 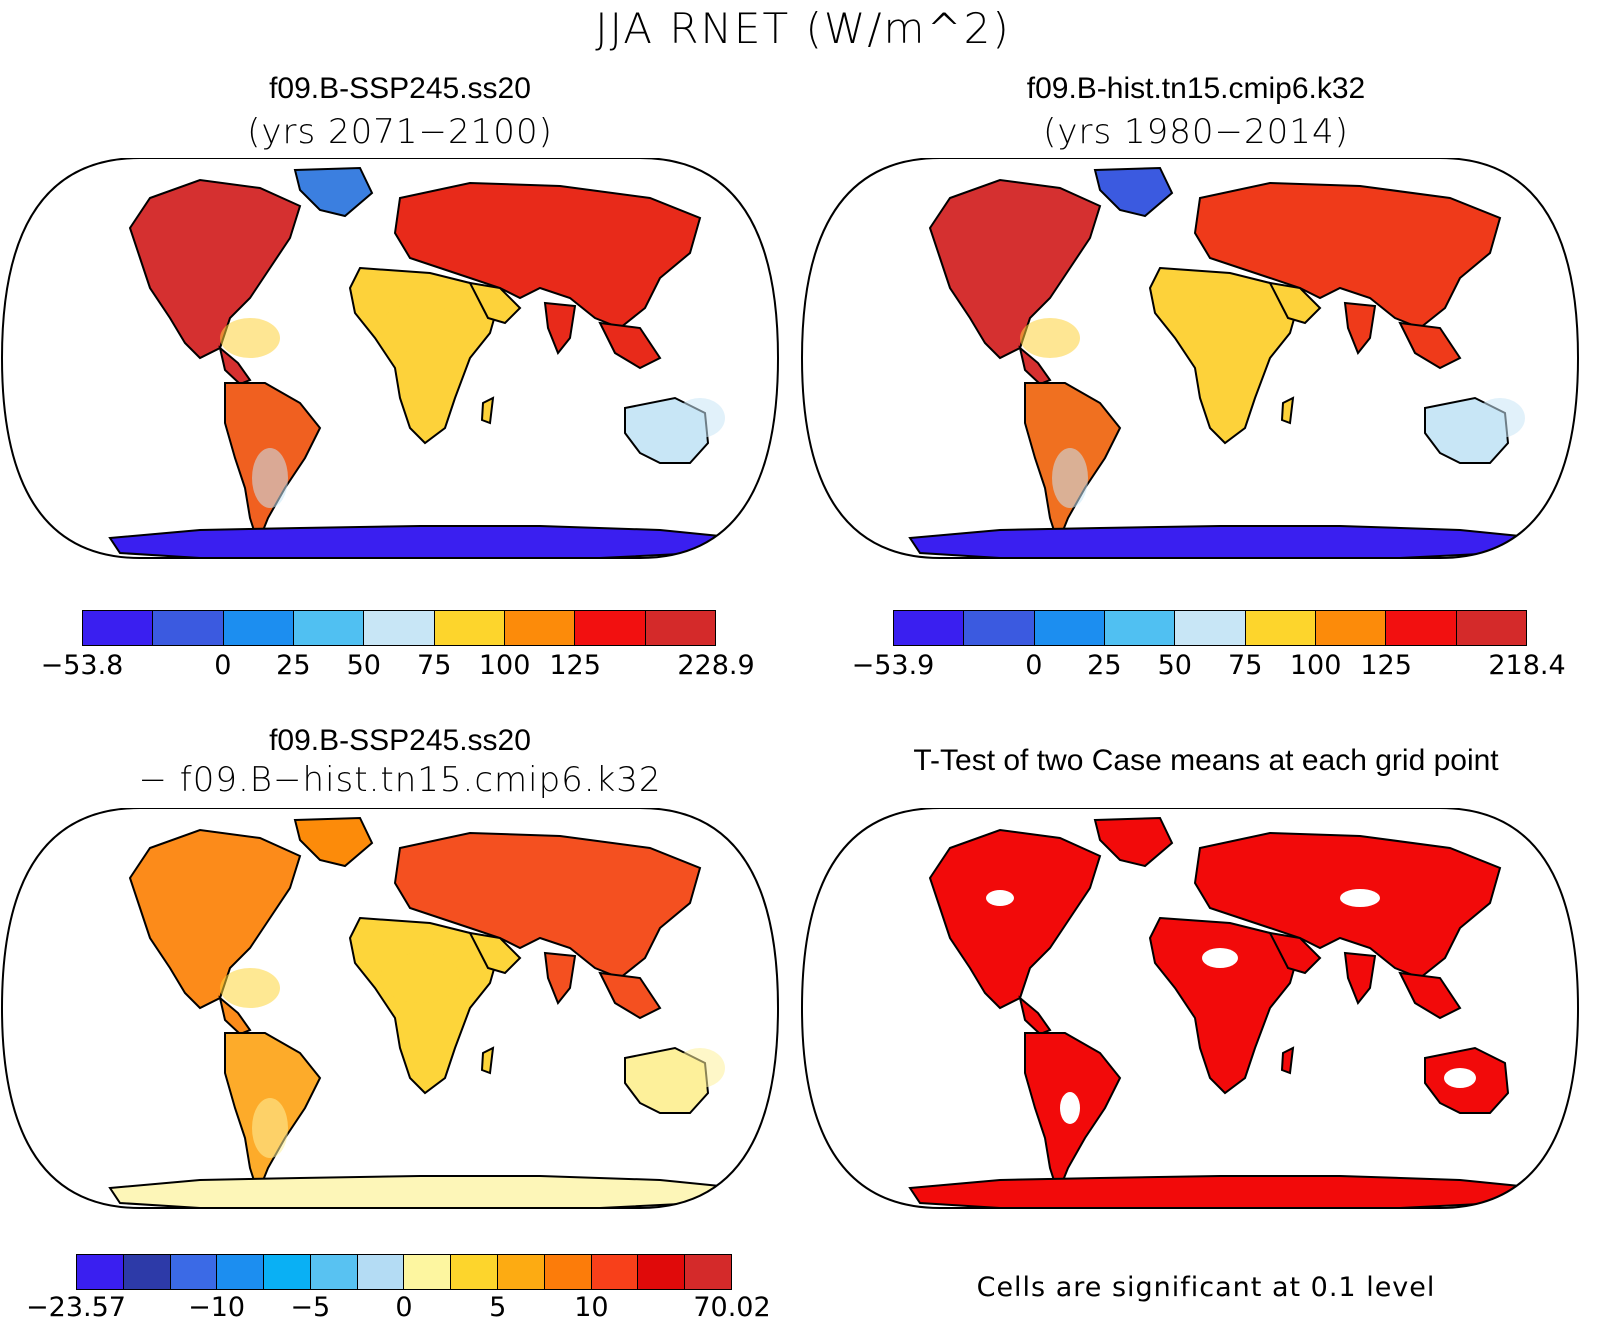 What do you see at coordinates (1386, 665) in the screenshot?
I see `colorbar-tick-label: 125` at bounding box center [1386, 665].